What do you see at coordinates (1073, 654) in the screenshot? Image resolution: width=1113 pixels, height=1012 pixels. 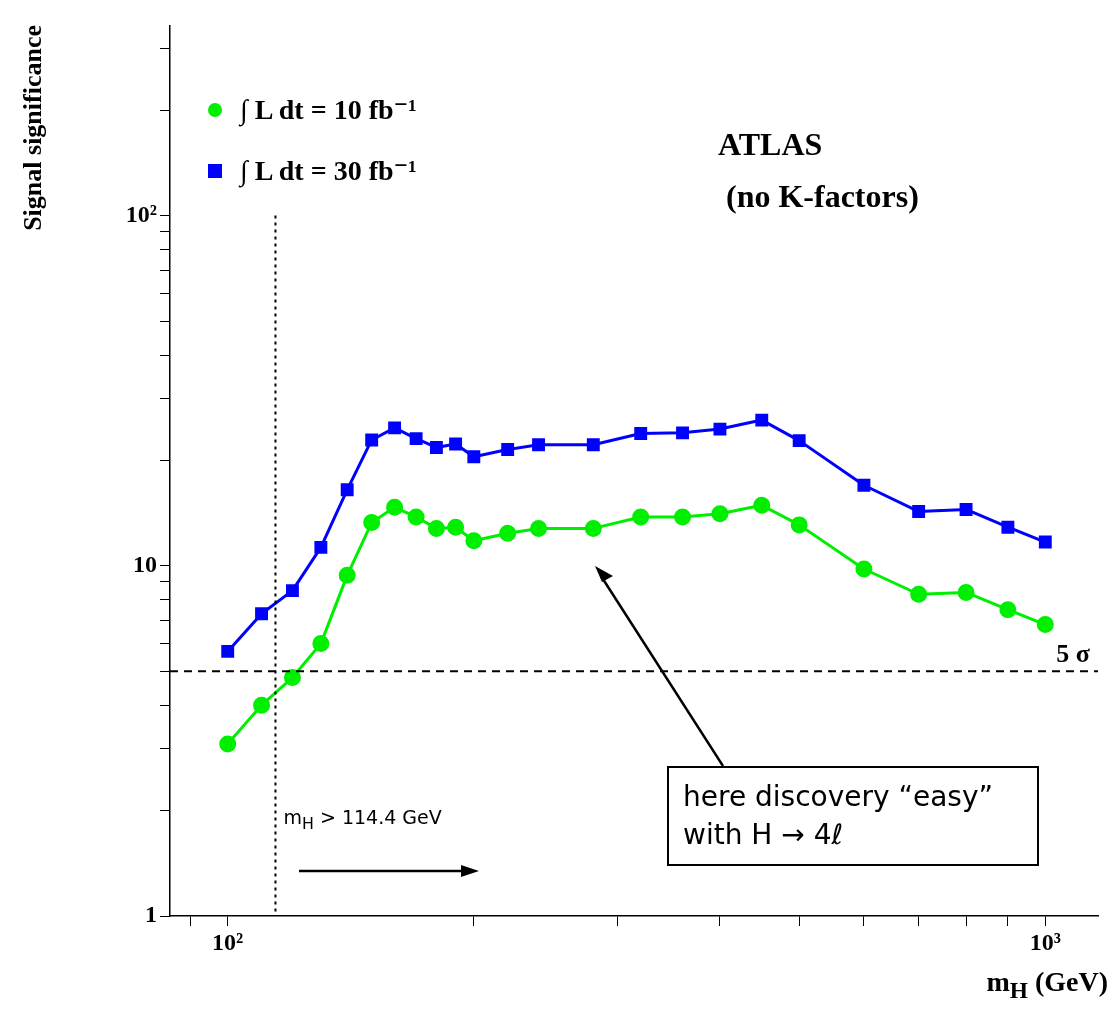 I see `ref-line-label: 5 σ` at bounding box center [1073, 654].